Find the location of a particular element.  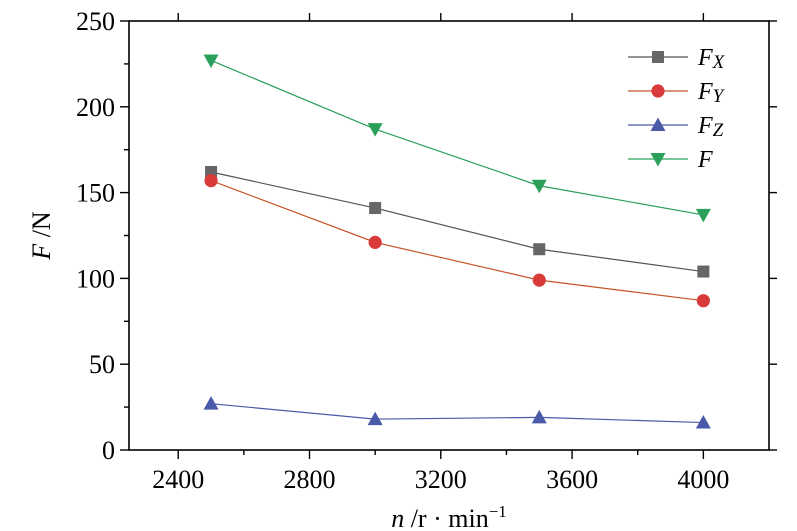

y-axis-title-main: F is located at coordinates (41, 252).